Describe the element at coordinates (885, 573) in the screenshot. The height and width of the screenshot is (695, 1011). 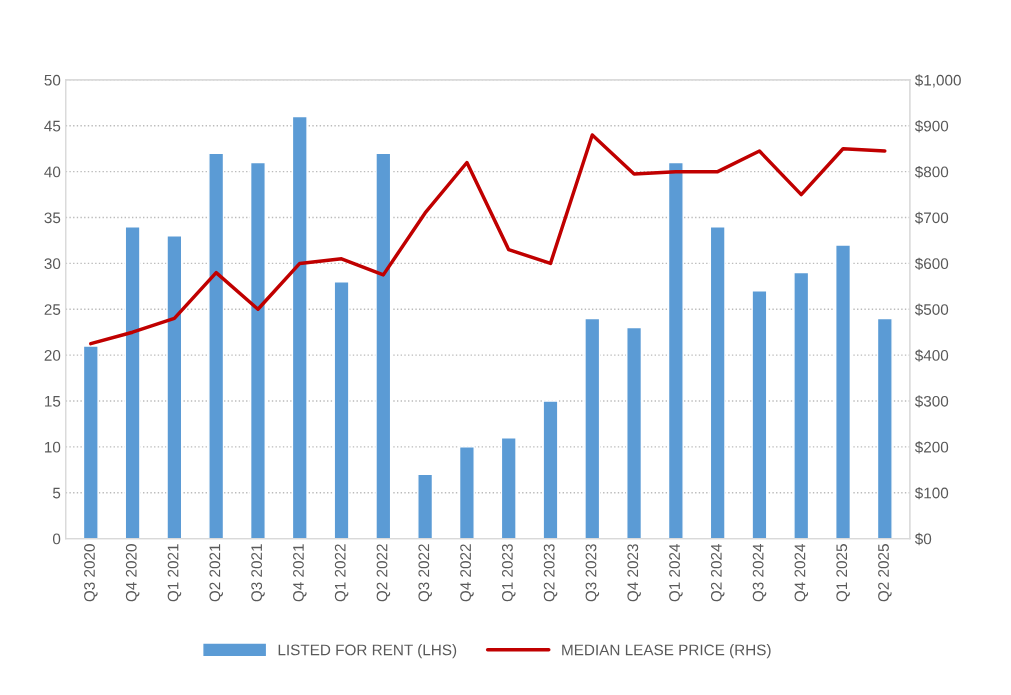
I see `x-tick-label: Q2 2025` at that location.